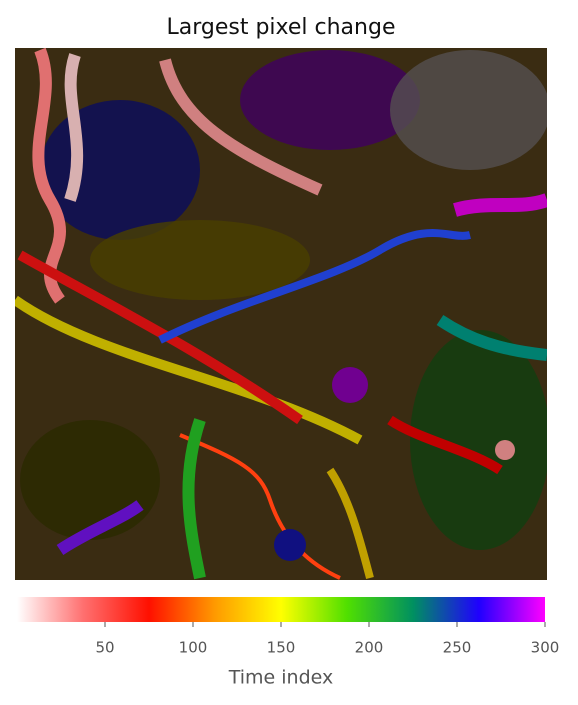 The image size is (578, 705). Describe the element at coordinates (280, 27) in the screenshot. I see `chart-title: Largest pixel change` at that location.